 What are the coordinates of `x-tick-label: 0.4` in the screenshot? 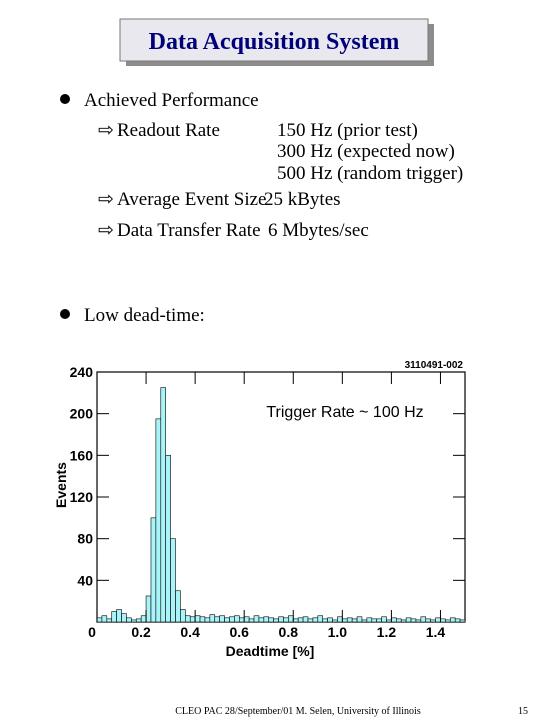 It's located at (190, 632).